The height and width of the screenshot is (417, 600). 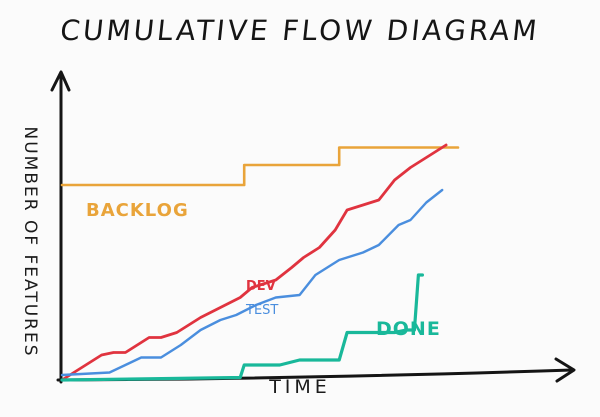 What do you see at coordinates (300, 387) in the screenshot?
I see `x-axis-label: TIME` at bounding box center [300, 387].